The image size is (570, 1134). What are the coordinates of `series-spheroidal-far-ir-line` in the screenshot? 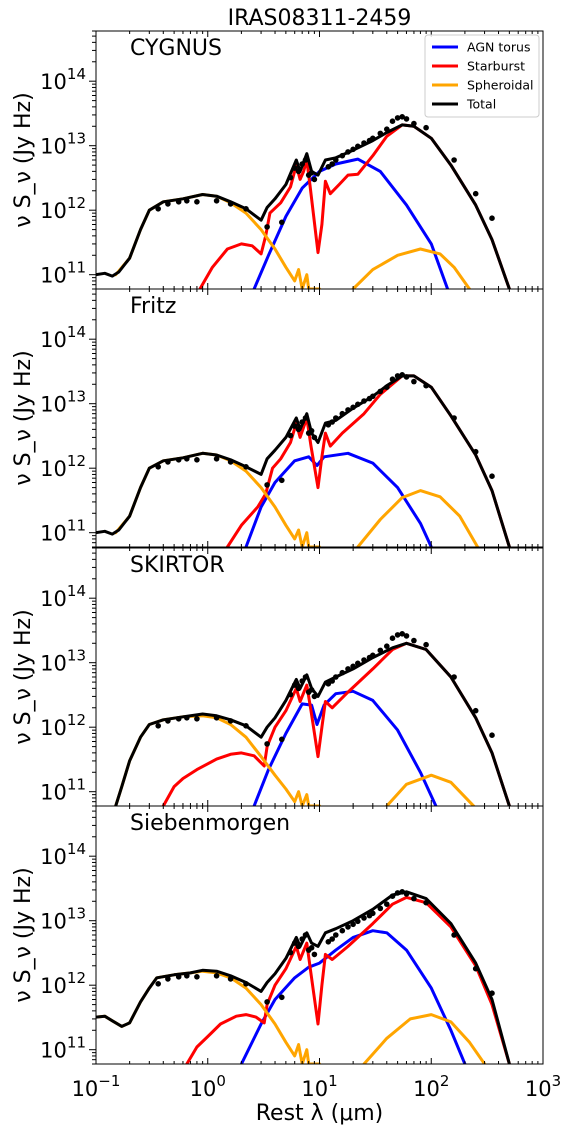 It's located at (418, 518).